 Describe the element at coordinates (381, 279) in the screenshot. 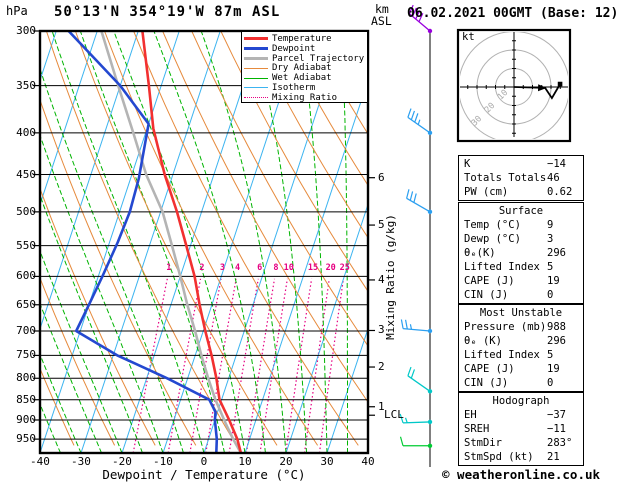

I see `altitude-tick-label: 4` at that location.